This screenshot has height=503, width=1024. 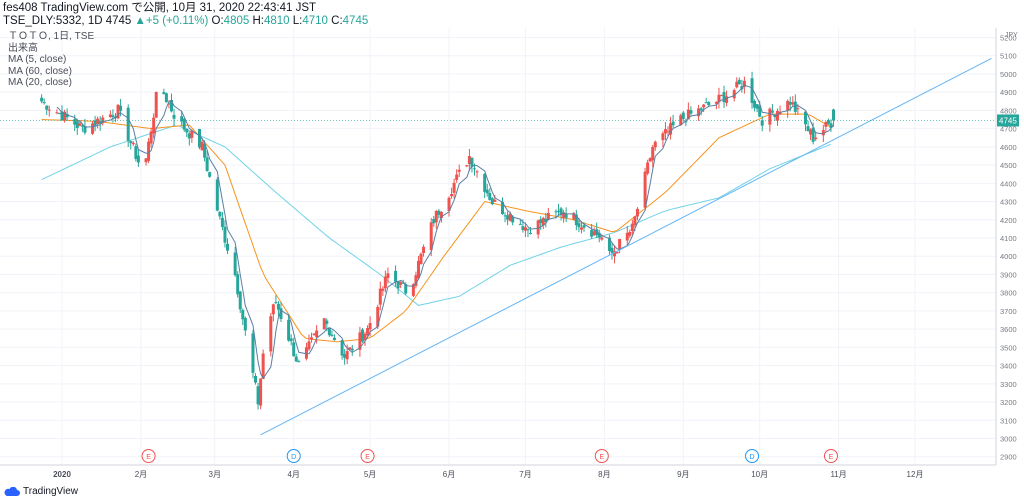 I want to click on y-tick-label: 4500, so click(x=1008, y=165).